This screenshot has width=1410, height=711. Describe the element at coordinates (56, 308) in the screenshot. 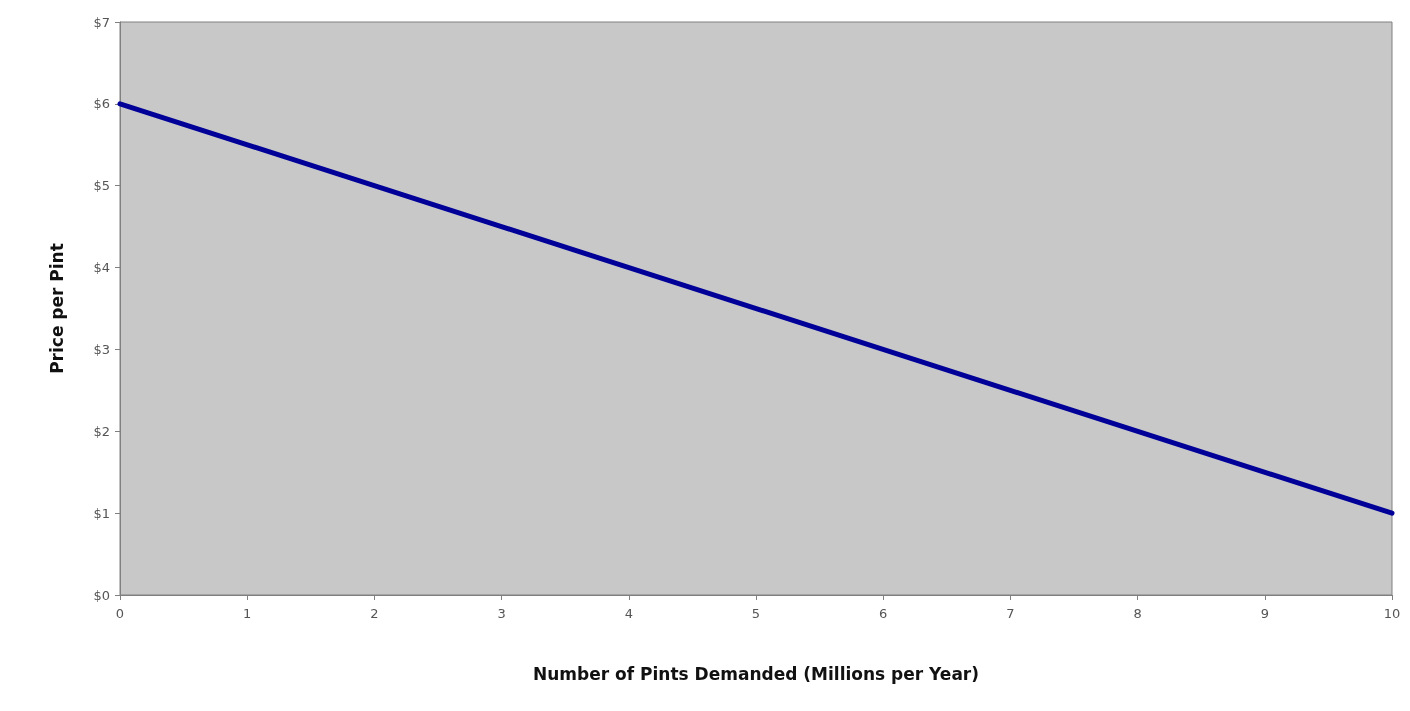

I see `y-axis-title: Price per Pint` at that location.